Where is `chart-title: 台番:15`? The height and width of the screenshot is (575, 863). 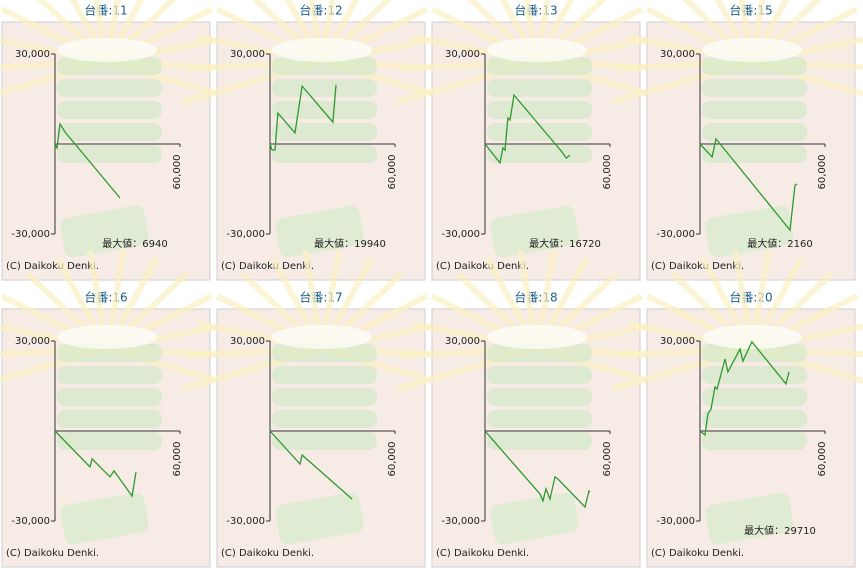
chart-title: 台番:15 is located at coordinates (750, 10).